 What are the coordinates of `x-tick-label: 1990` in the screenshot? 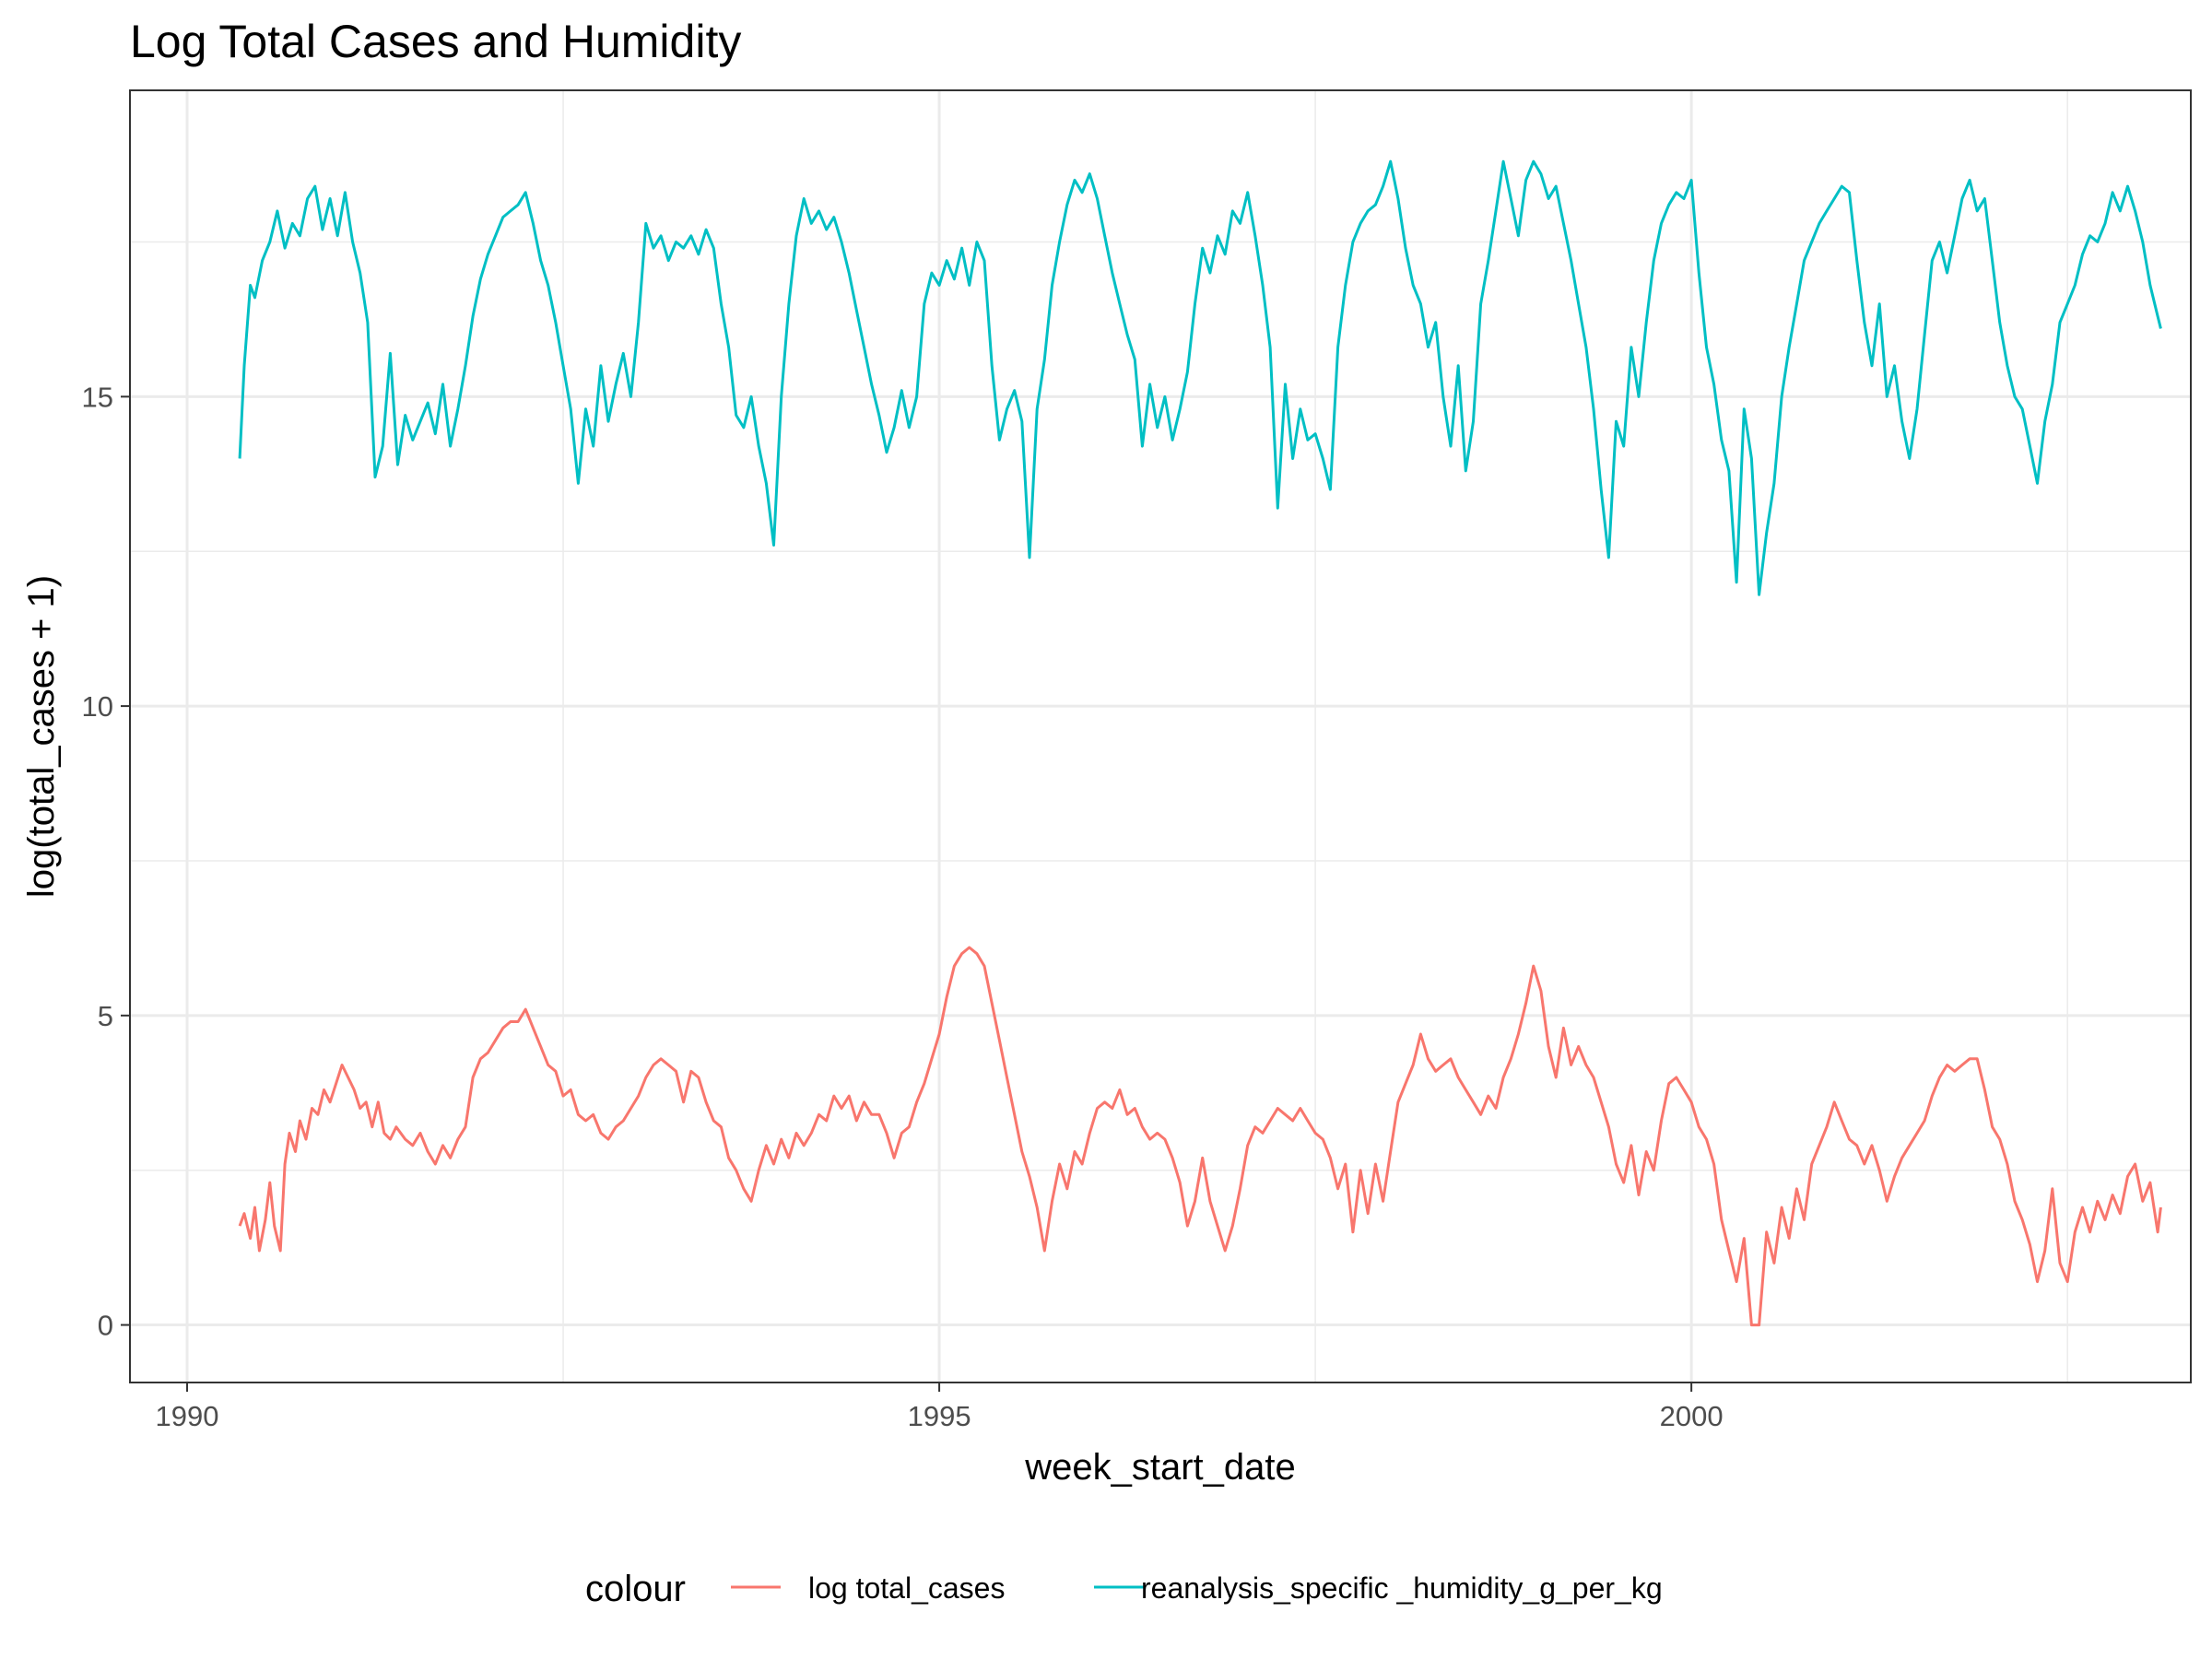 It's located at (187, 1416).